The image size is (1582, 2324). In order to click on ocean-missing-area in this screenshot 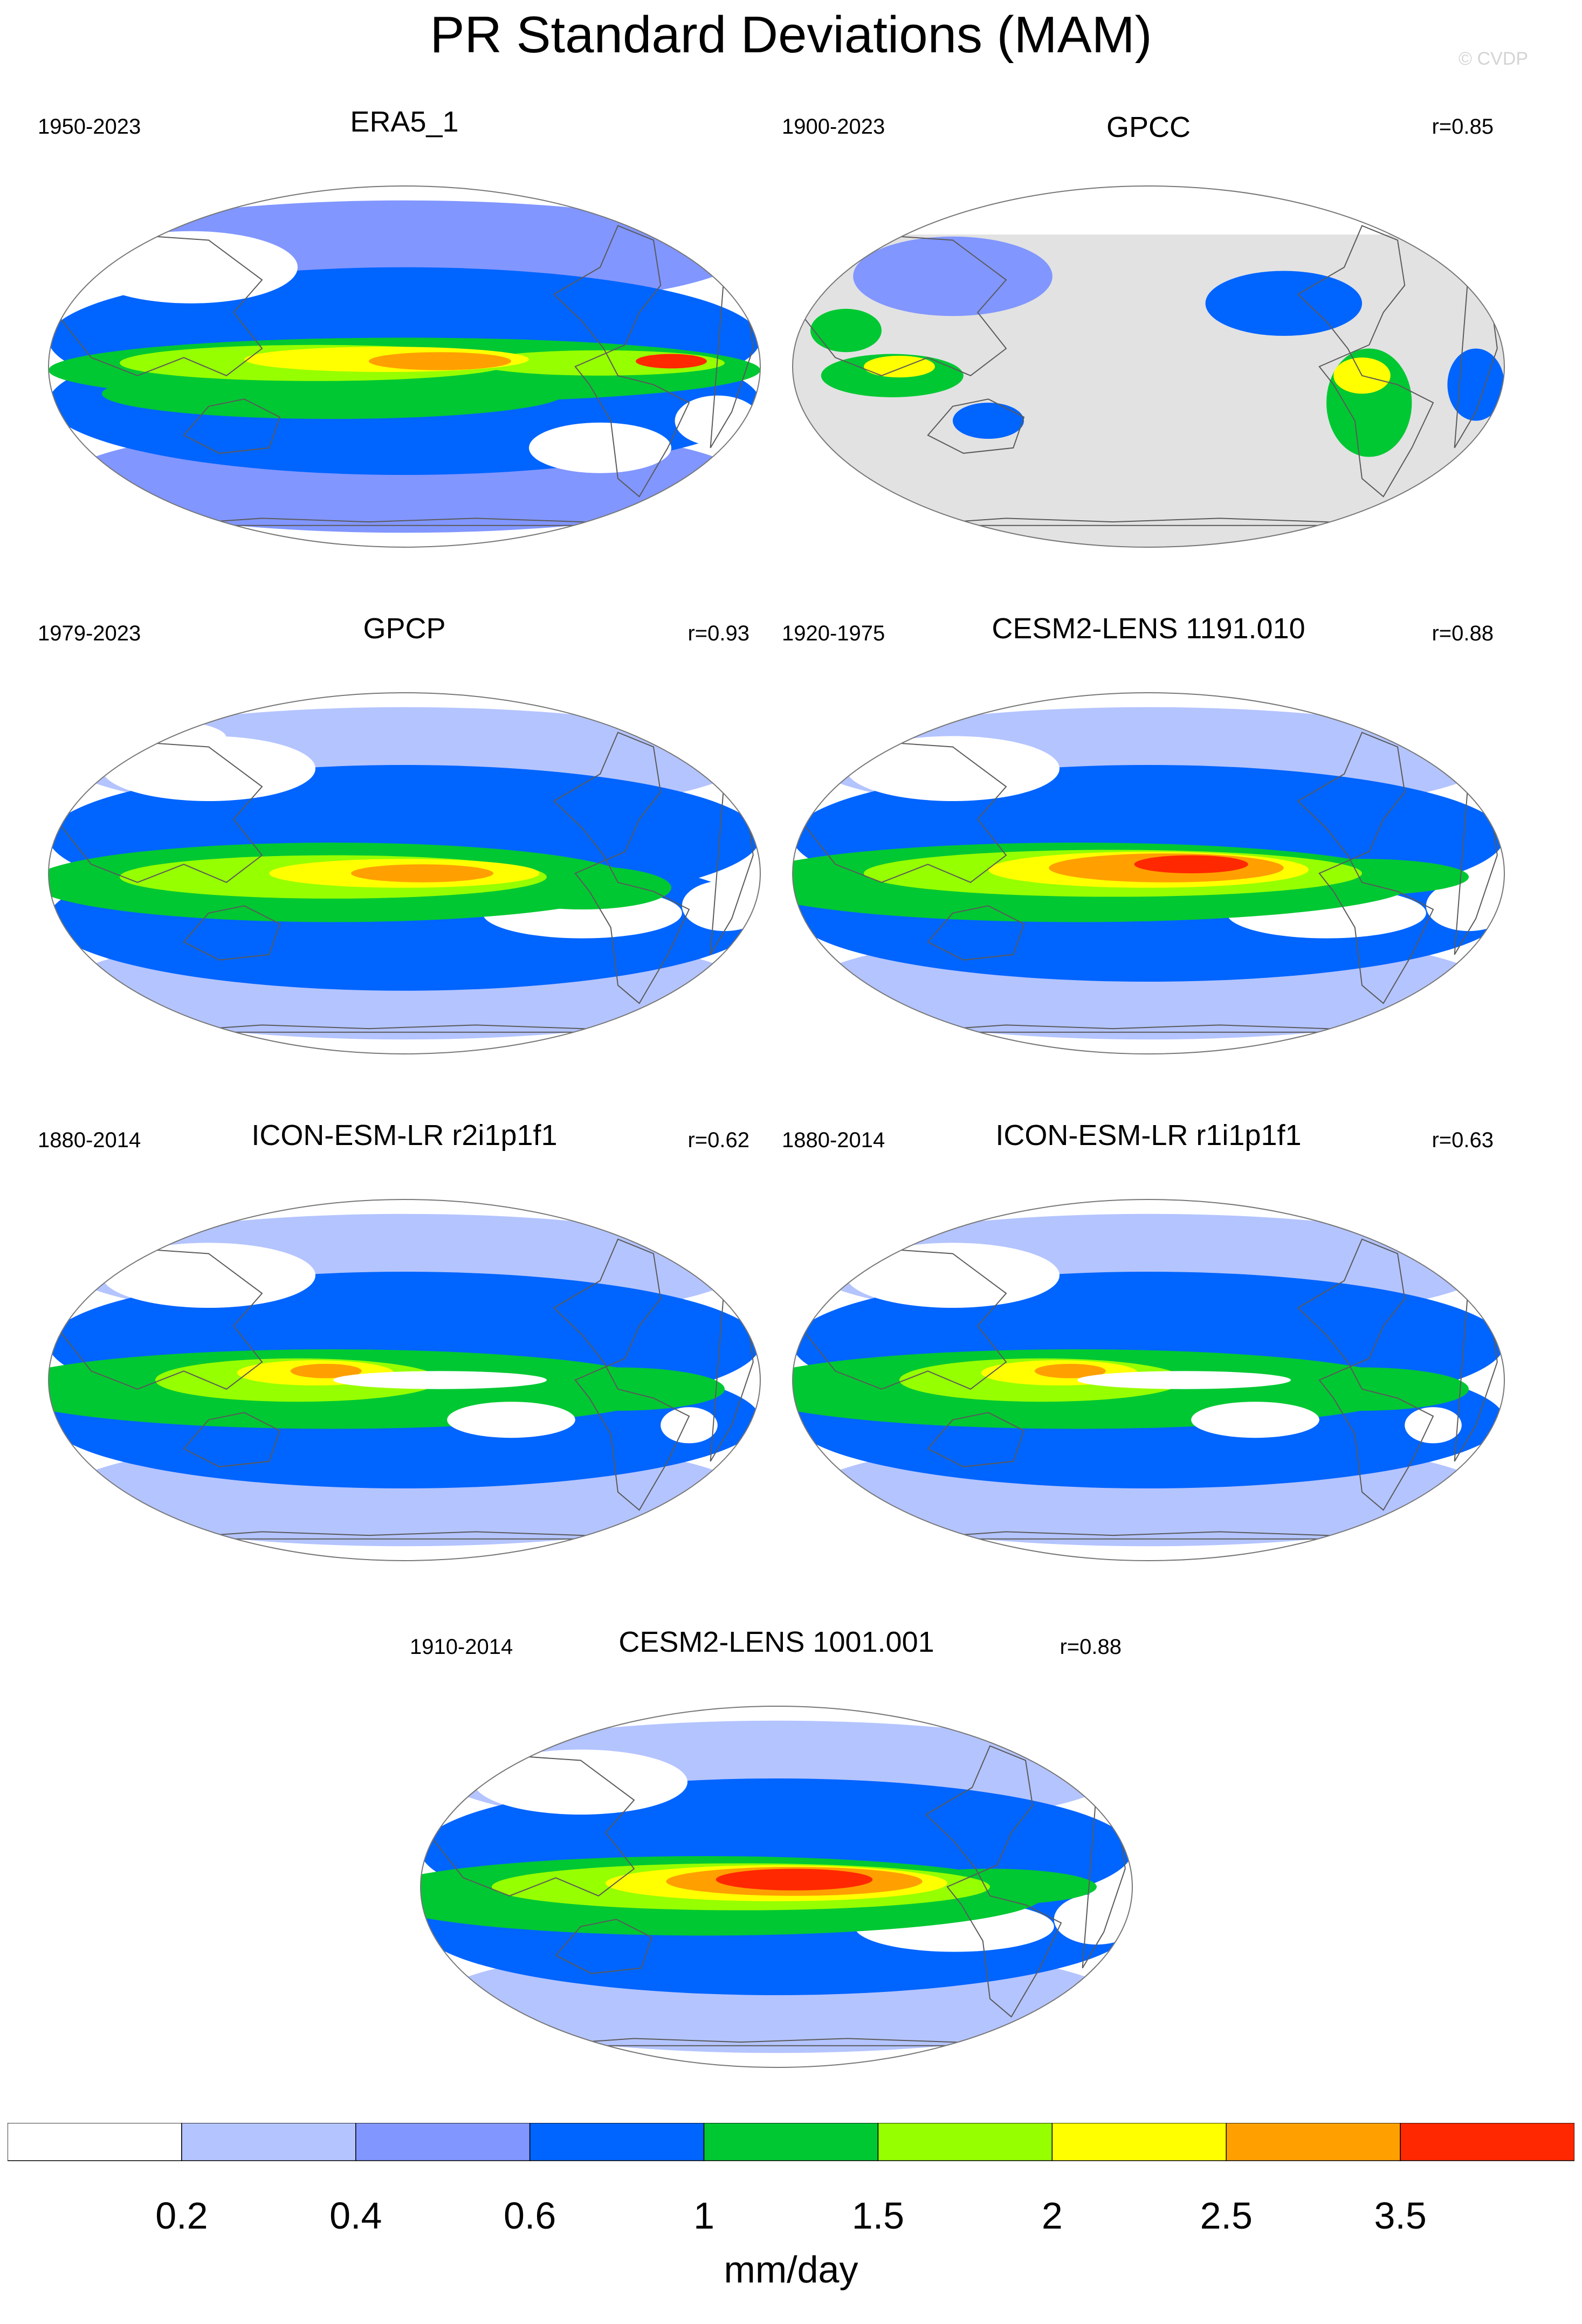, I will do `click(1148, 366)`.